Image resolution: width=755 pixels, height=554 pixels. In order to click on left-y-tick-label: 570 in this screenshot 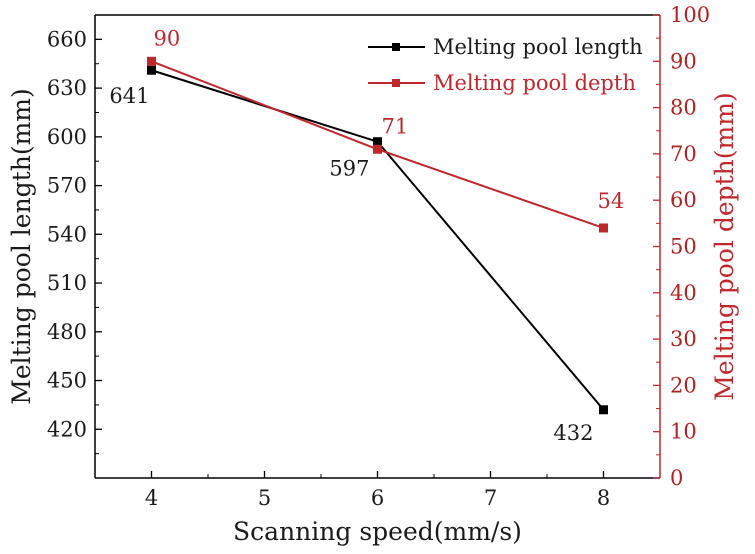, I will do `click(67, 186)`.